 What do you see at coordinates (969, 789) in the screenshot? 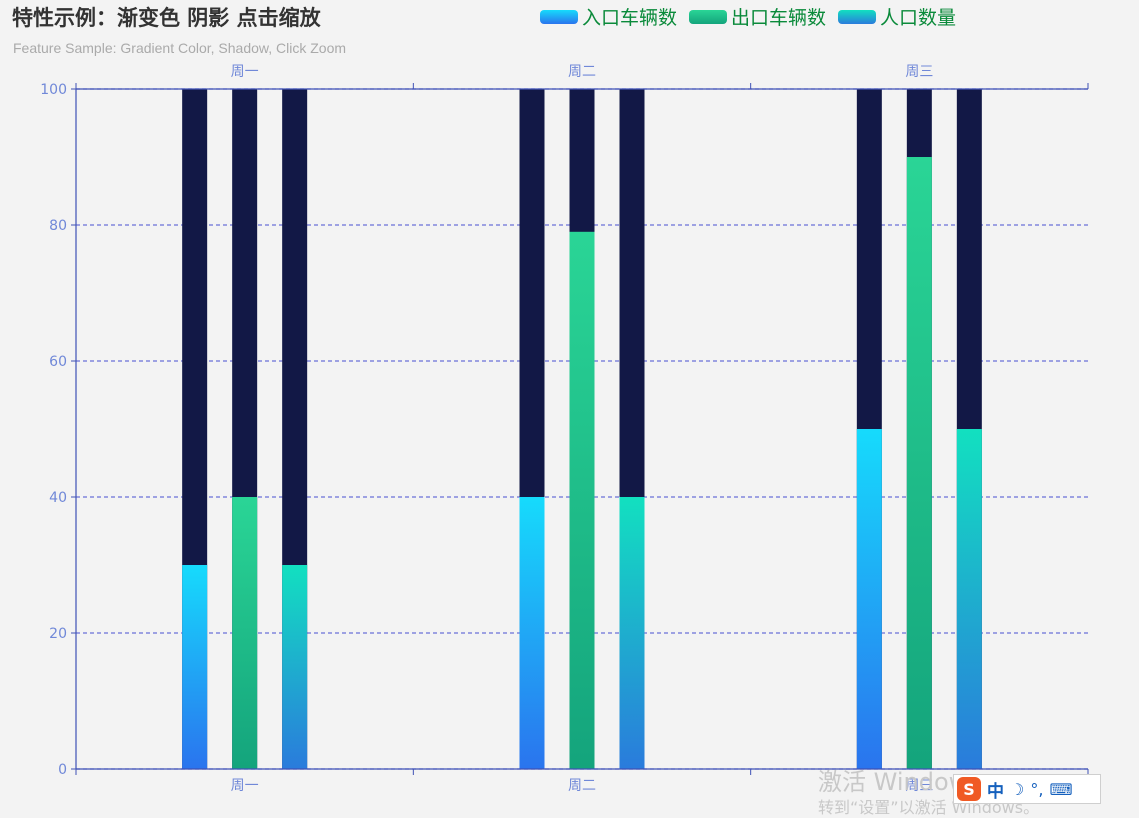
I see `sogou-logo-icon: S` at bounding box center [969, 789].